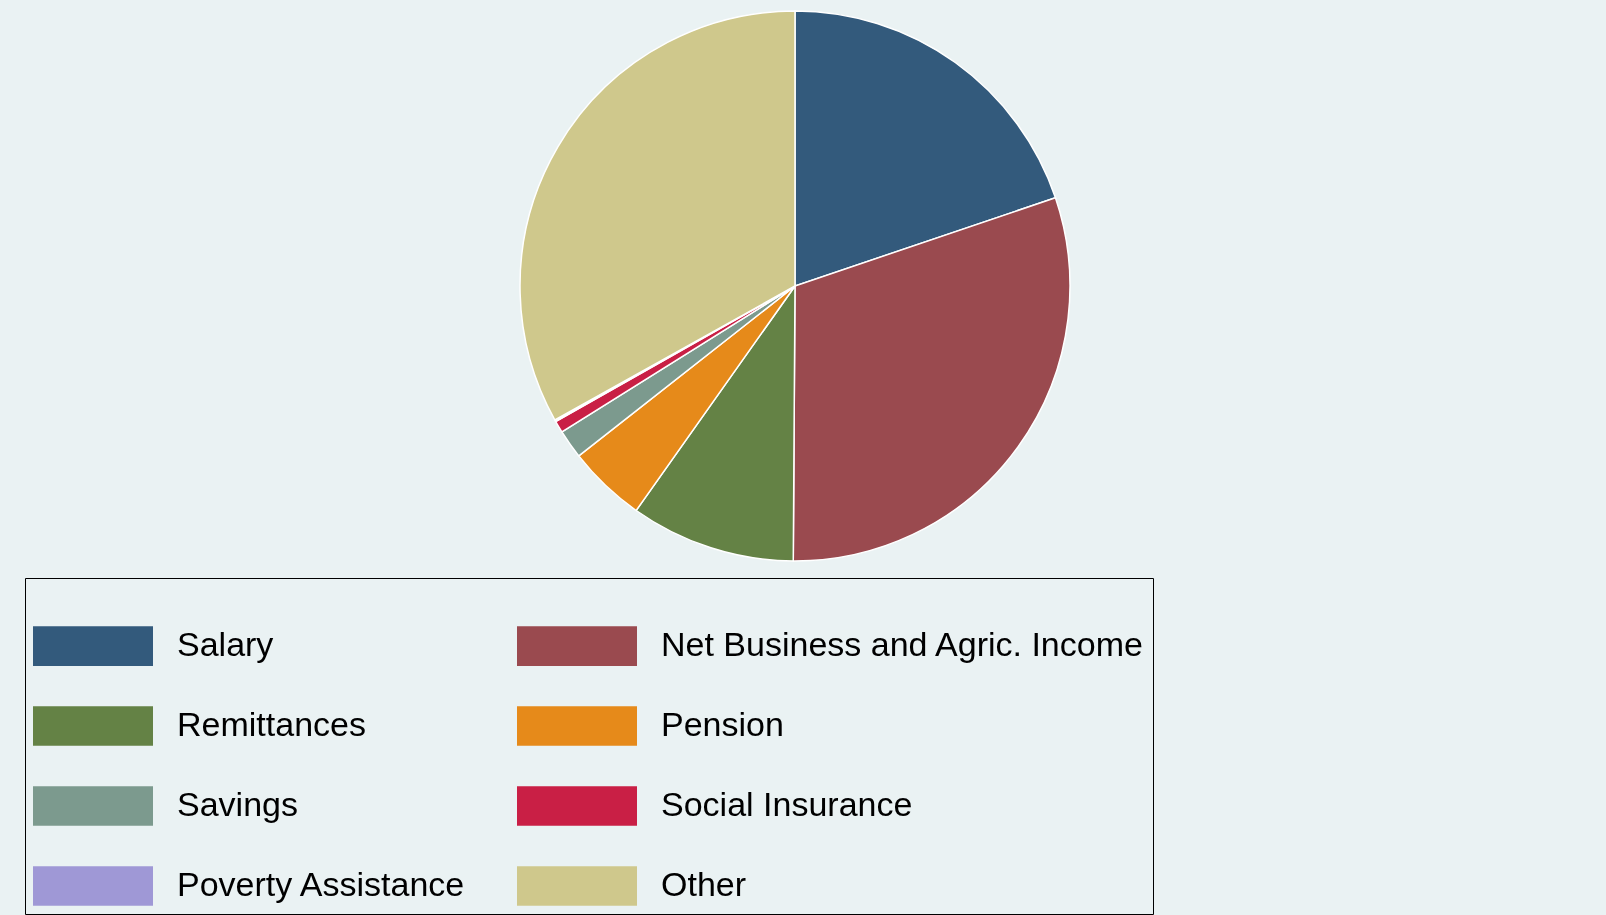  I want to click on legend-label: Net Business and Agric. Income, so click(902, 644).